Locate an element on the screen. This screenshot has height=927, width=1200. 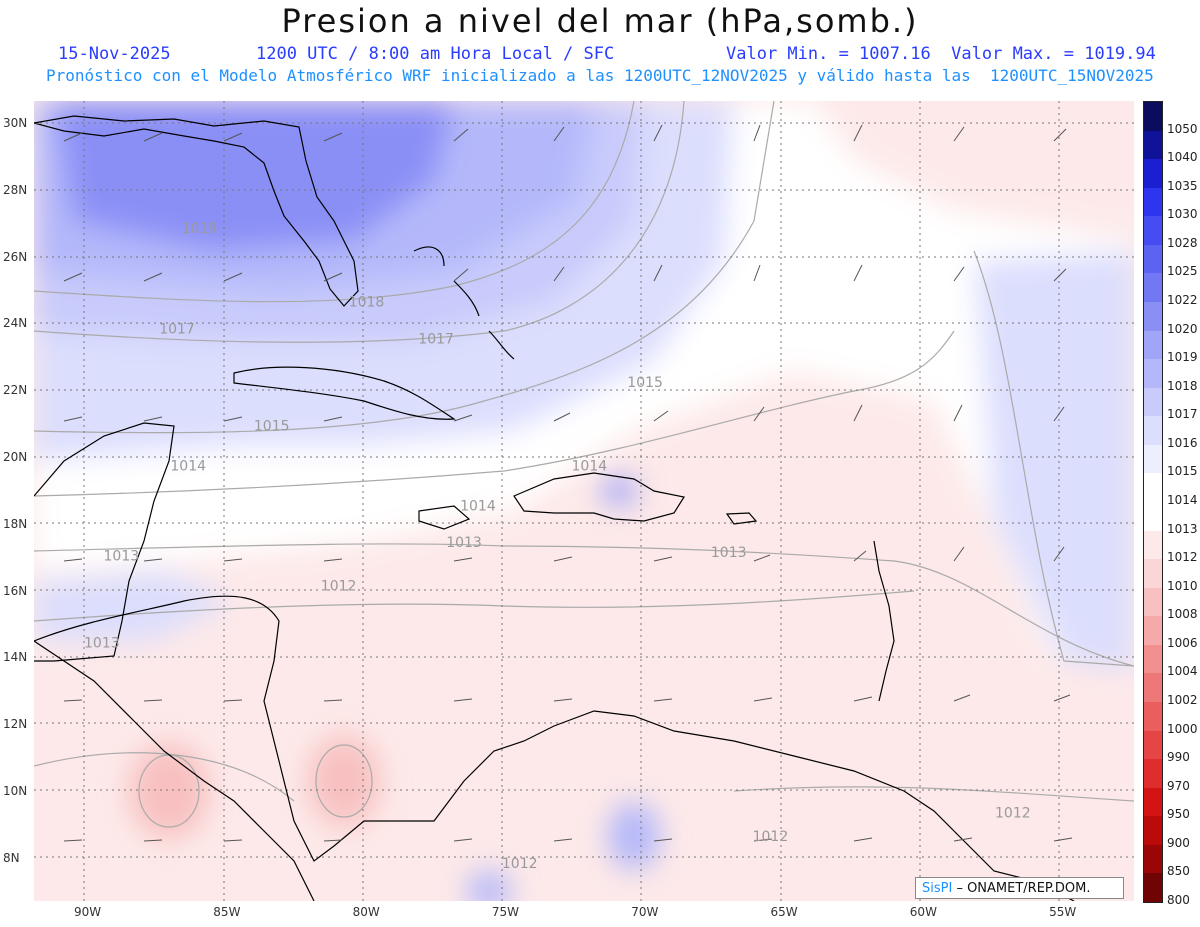
legend-value: 1006 is located at coordinates (1182, 642).